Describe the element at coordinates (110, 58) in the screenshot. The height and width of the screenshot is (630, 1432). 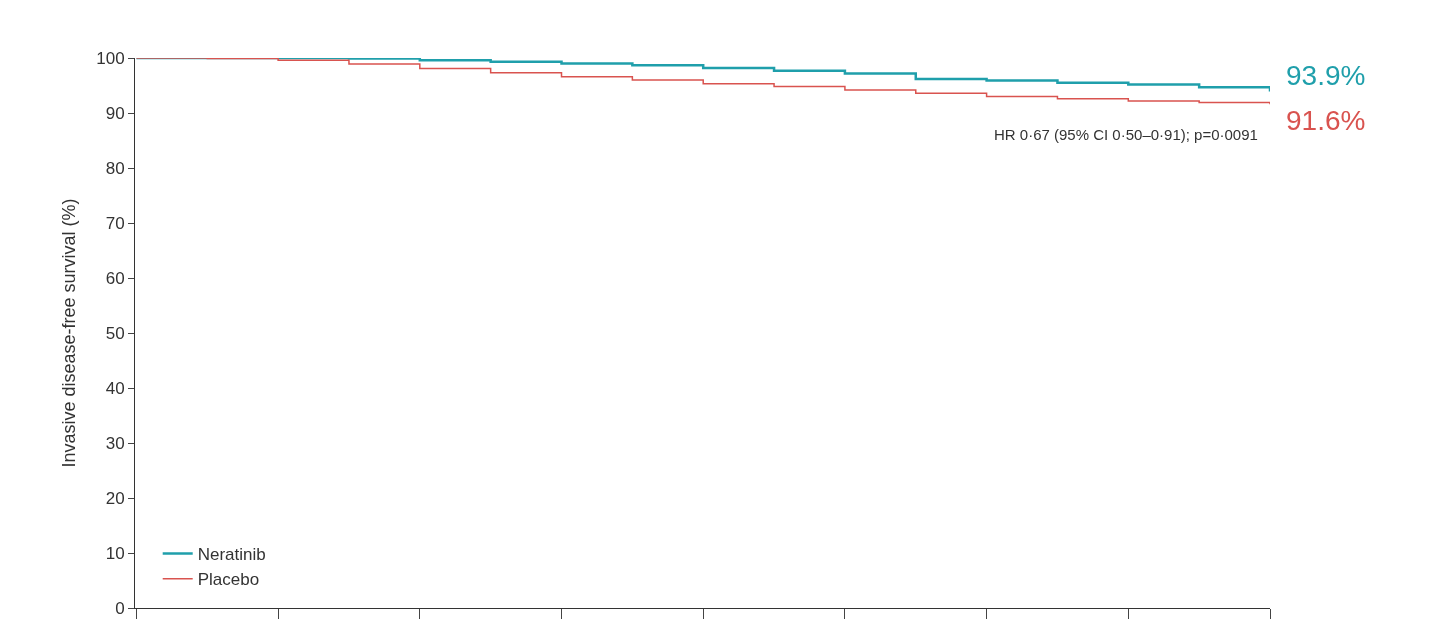
I see `y-tick-label: 100` at that location.